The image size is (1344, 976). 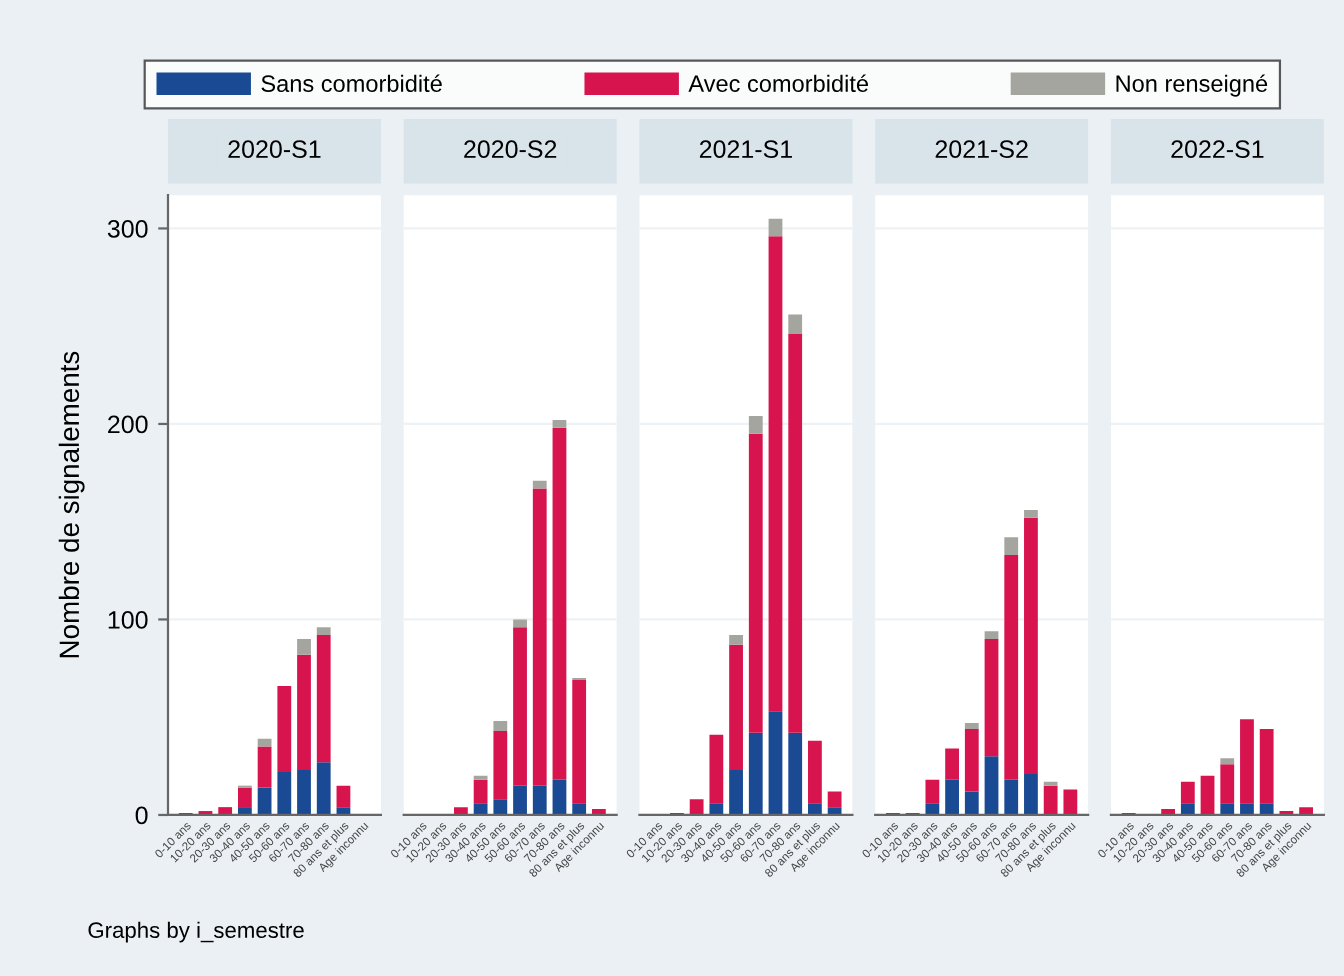 What do you see at coordinates (510, 149) in the screenshot?
I see `chart-title: 2020-S2` at bounding box center [510, 149].